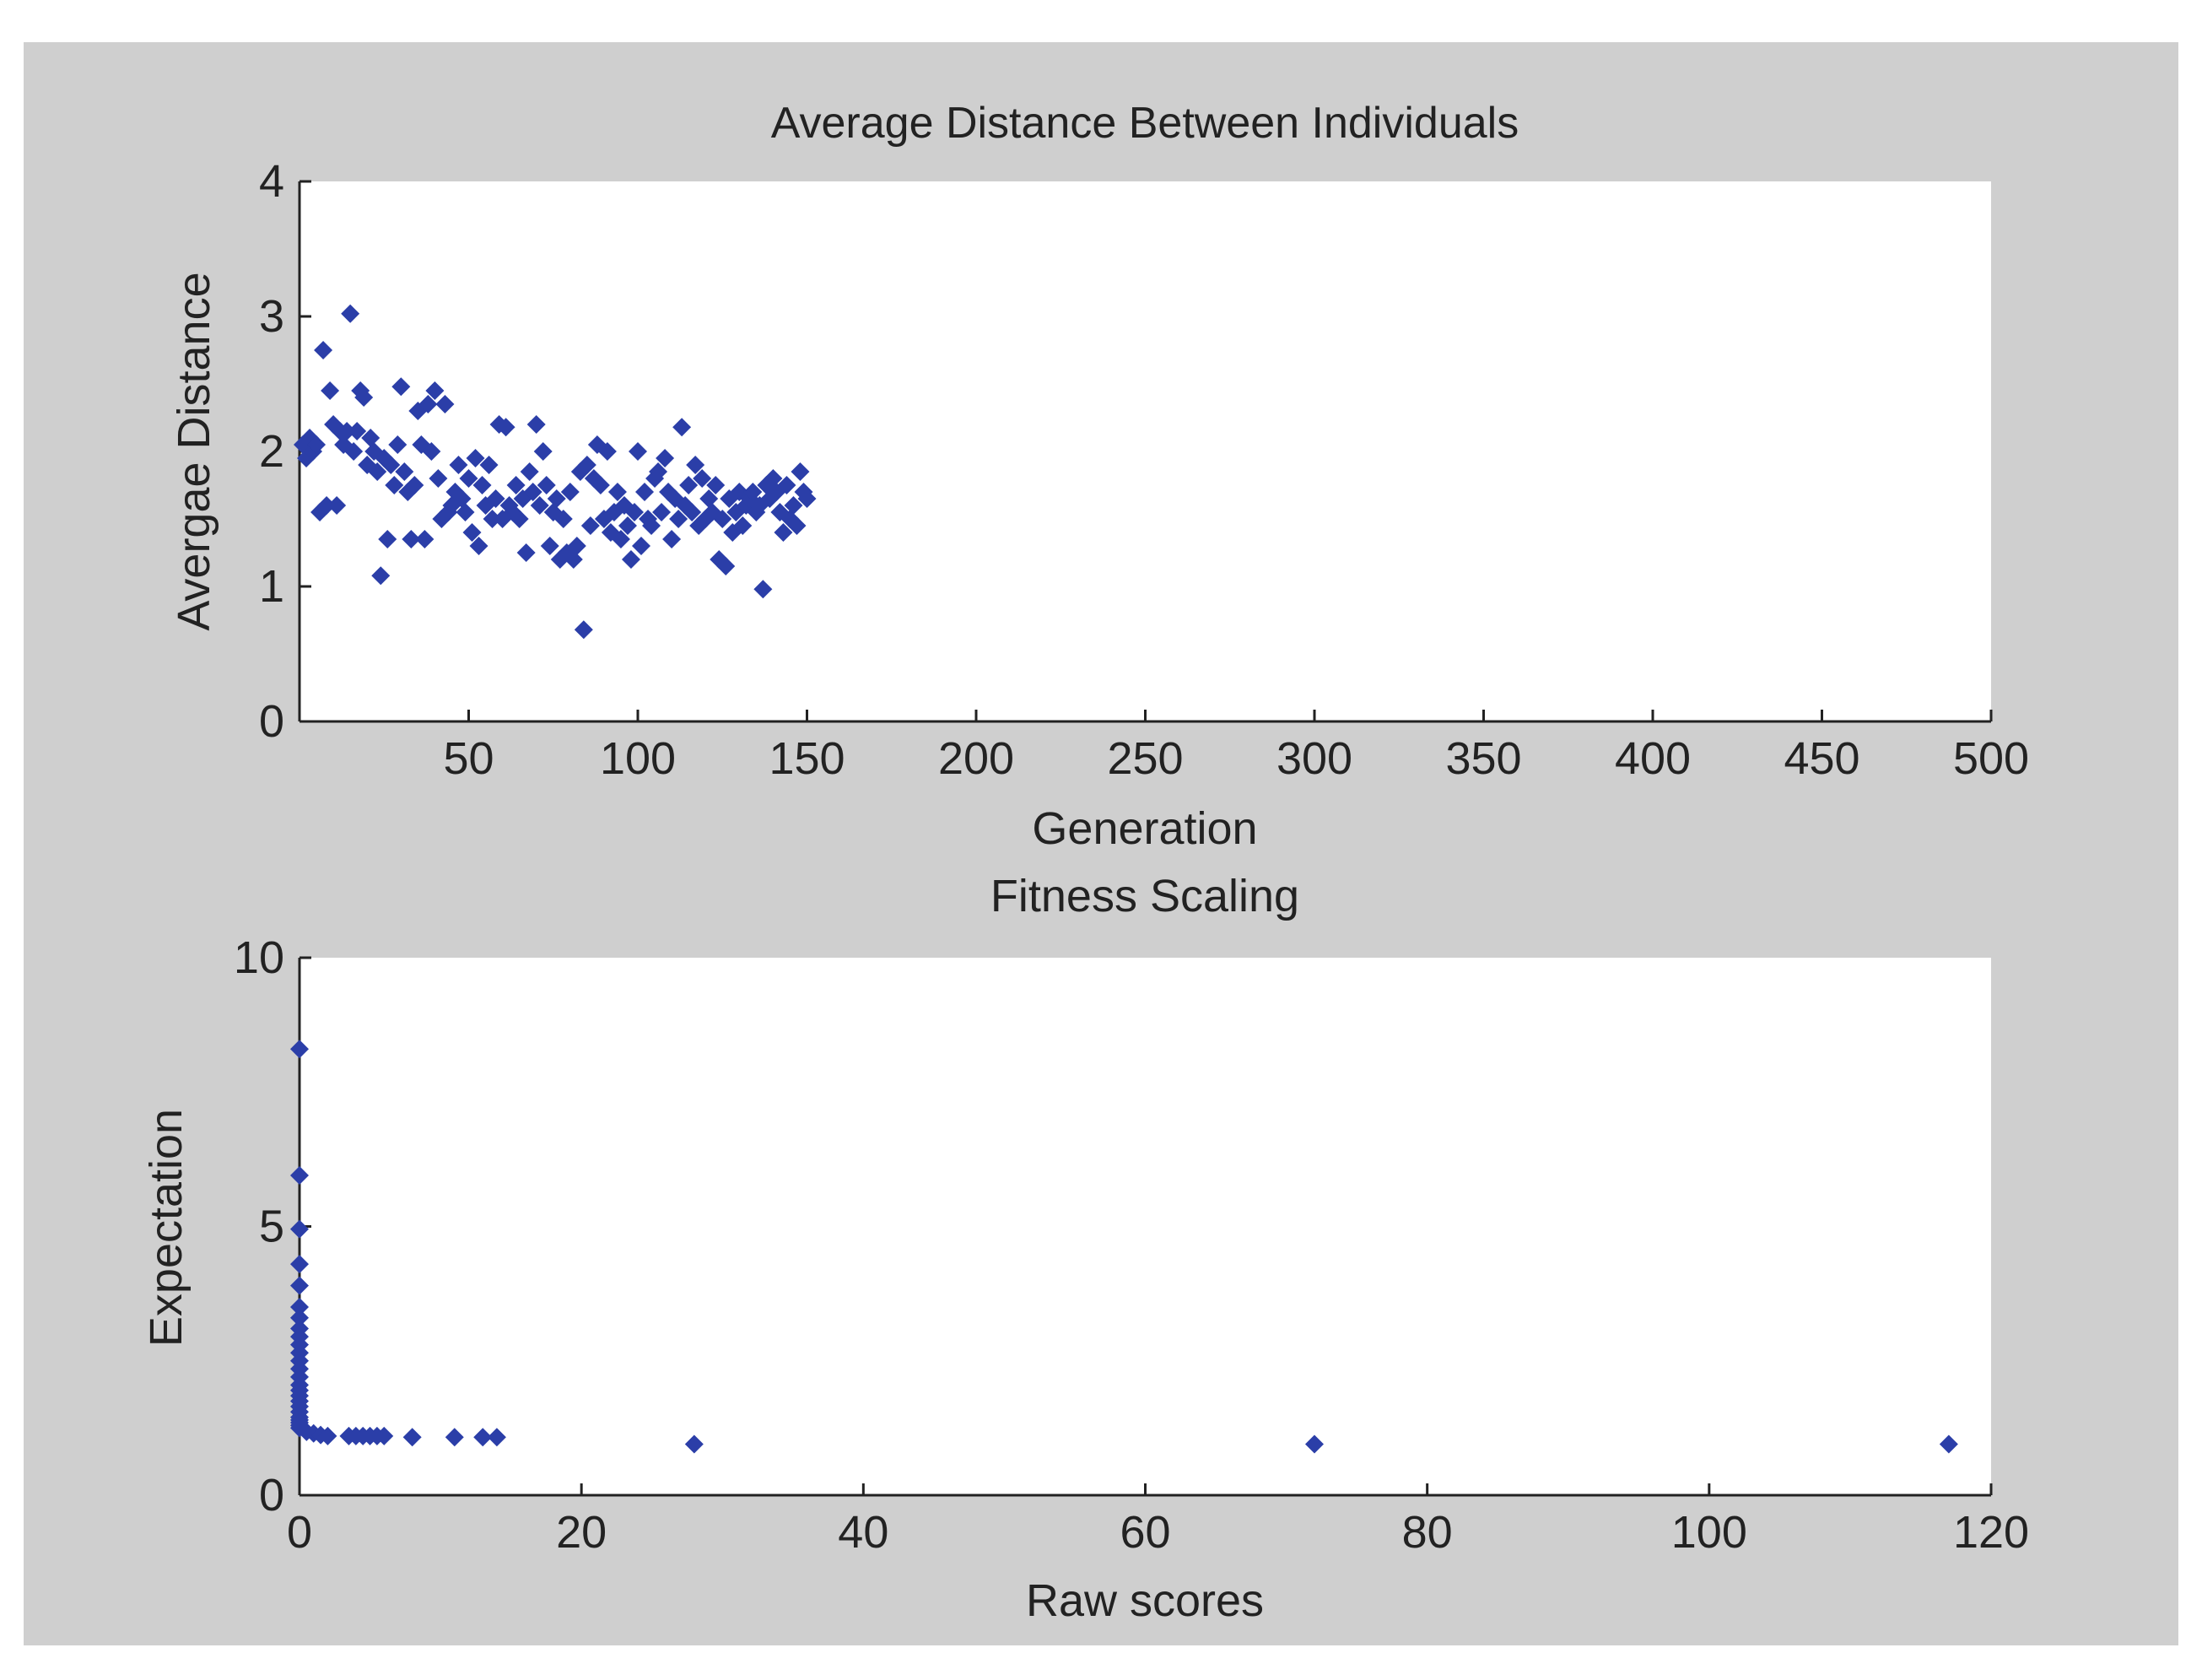 This screenshot has height=1680, width=2202. Describe the element at coordinates (1144, 828) in the screenshot. I see `x-axis-label-generation: Generation` at that location.